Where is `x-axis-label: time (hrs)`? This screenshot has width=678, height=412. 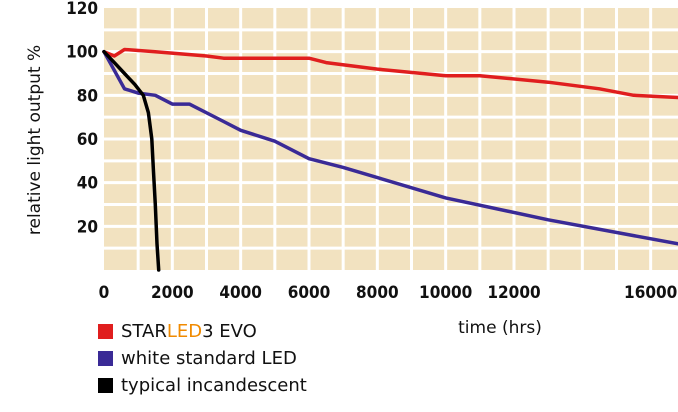 x-axis-label: time (hrs) is located at coordinates (500, 328).